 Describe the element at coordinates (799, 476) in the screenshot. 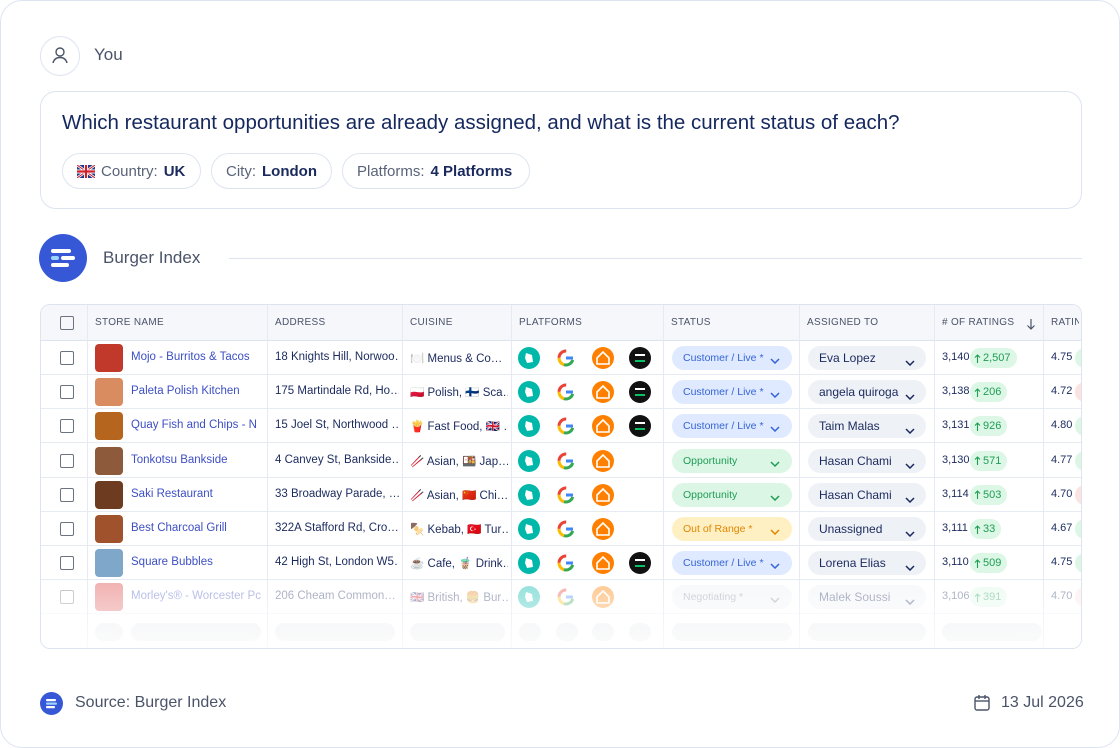

I see `column-divider` at that location.